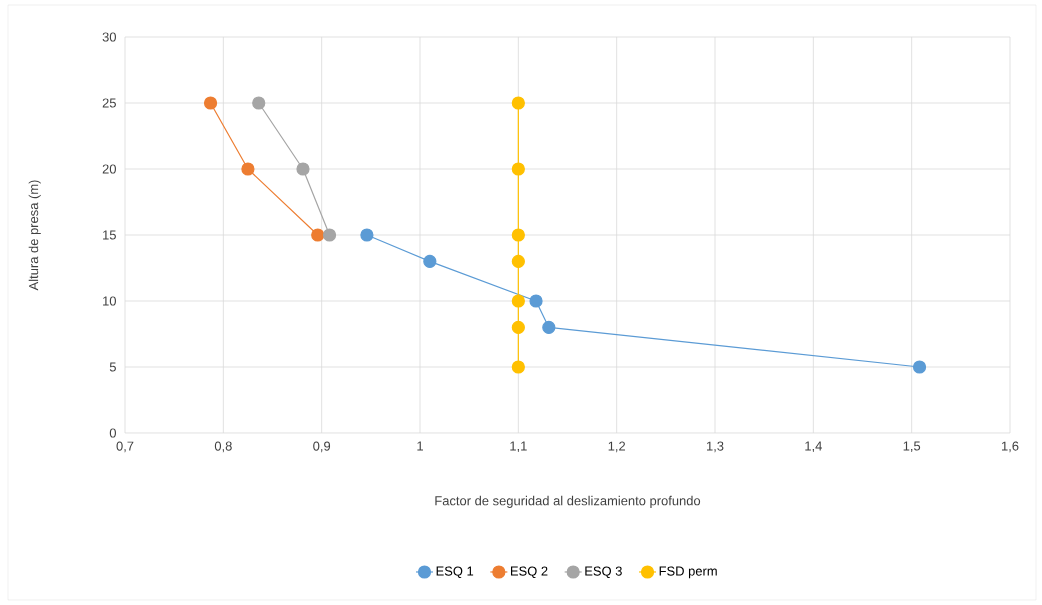  Describe the element at coordinates (568, 501) in the screenshot. I see `x-axis-title: Factor de seguridad al deslizamiento profundo` at that location.